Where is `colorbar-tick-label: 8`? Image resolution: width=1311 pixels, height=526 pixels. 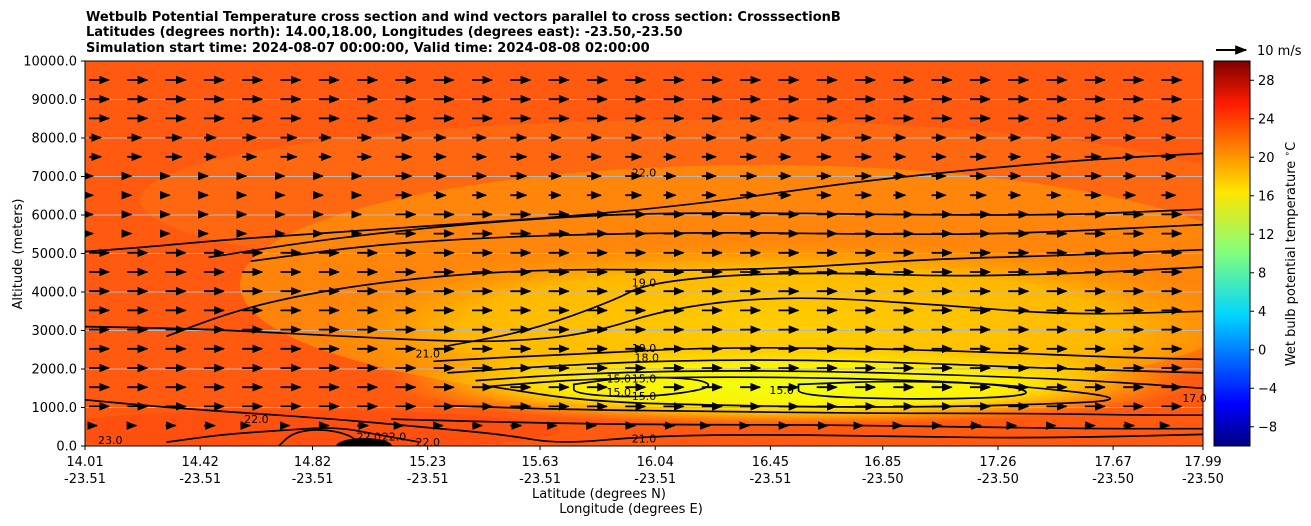
colorbar-tick-label: 8 is located at coordinates (1262, 273).